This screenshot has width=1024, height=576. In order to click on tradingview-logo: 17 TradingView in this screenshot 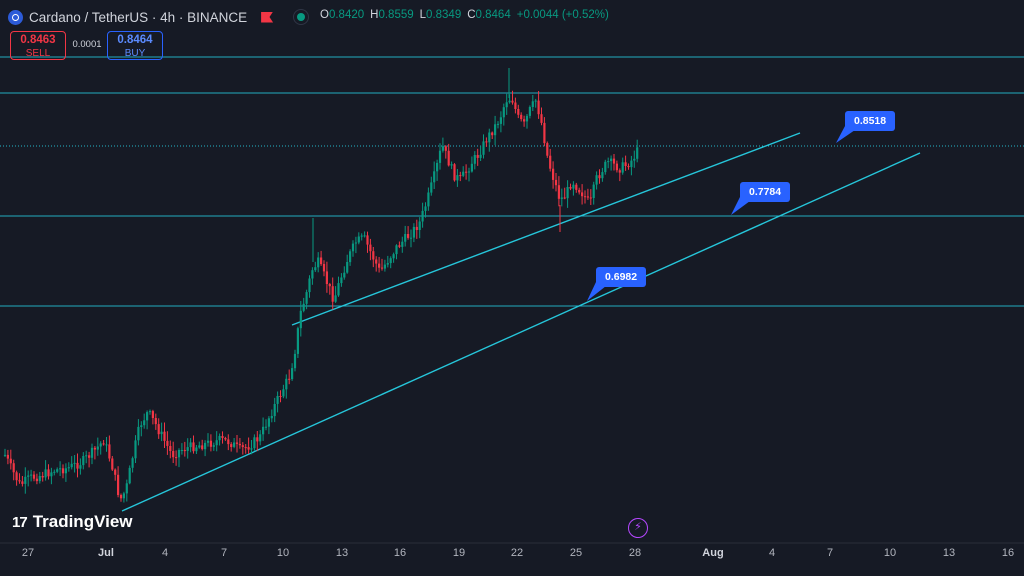, I will do `click(72, 522)`.